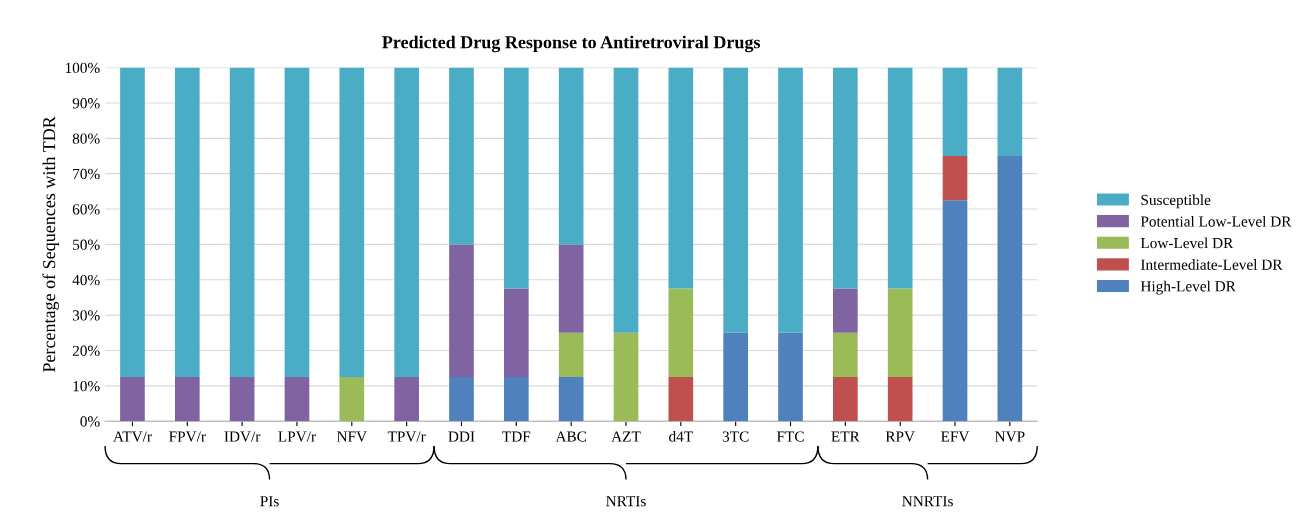  Describe the element at coordinates (187, 436) in the screenshot. I see `x-tick-label: FPV/r` at that location.